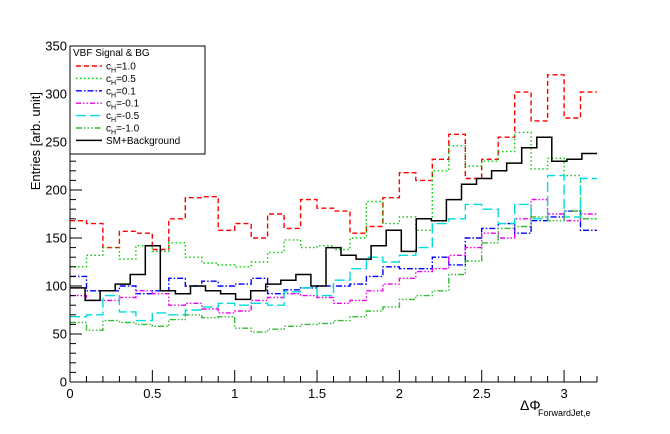  Describe the element at coordinates (60, 334) in the screenshot. I see `y-tick-label: 50` at that location.